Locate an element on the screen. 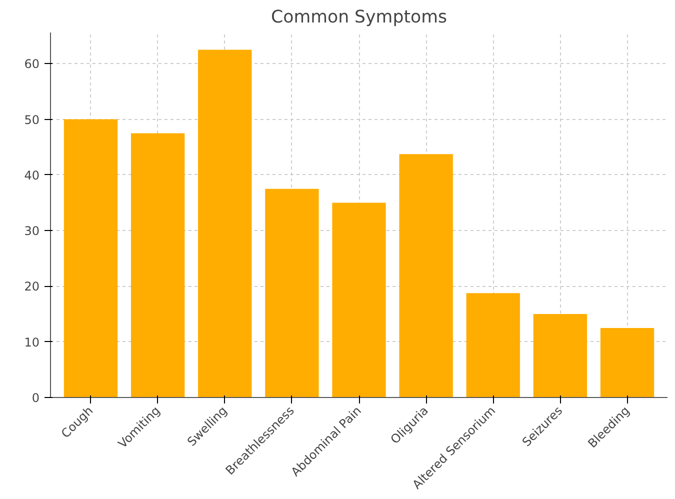 Image resolution: width=675 pixels, height=499 pixels. y-tick-label: 0 is located at coordinates (36, 398).